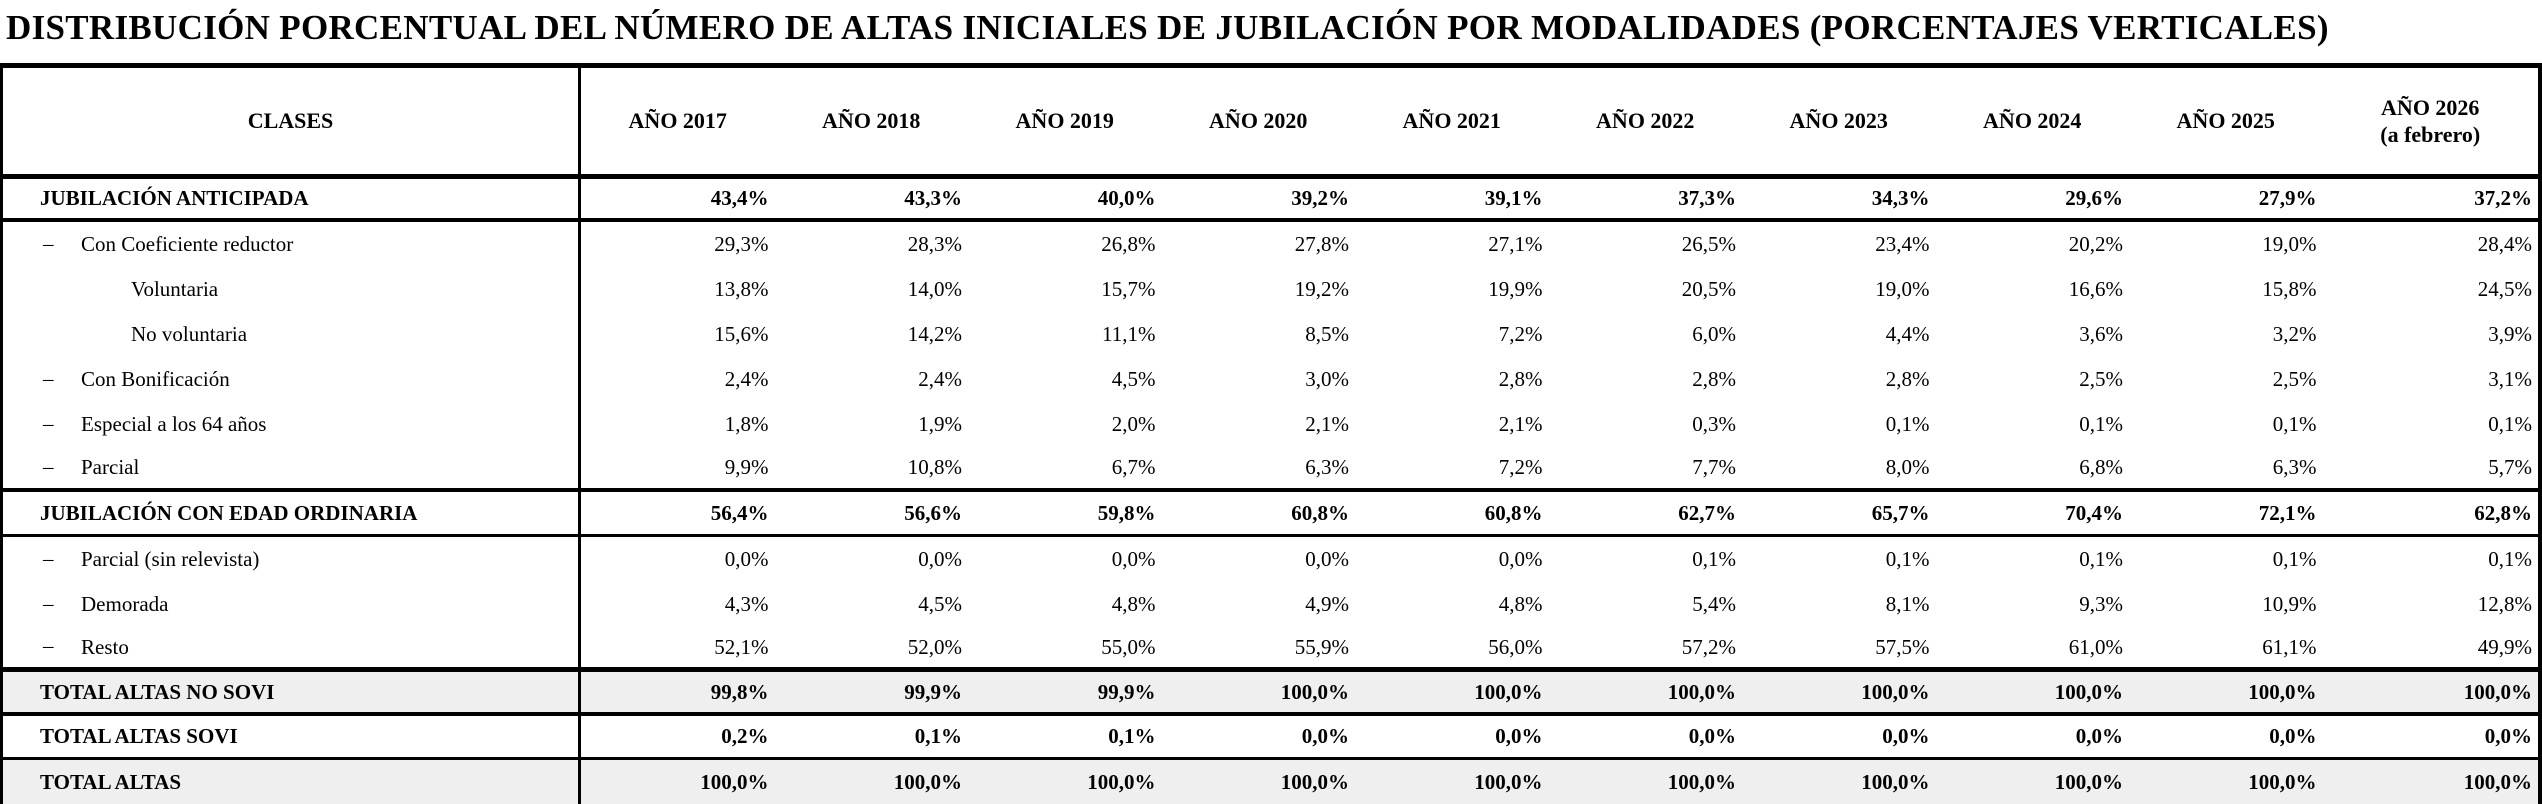 Image resolution: width=2542 pixels, height=804 pixels. What do you see at coordinates (2504, 244) in the screenshot?
I see `value-cell: 28,4%` at bounding box center [2504, 244].